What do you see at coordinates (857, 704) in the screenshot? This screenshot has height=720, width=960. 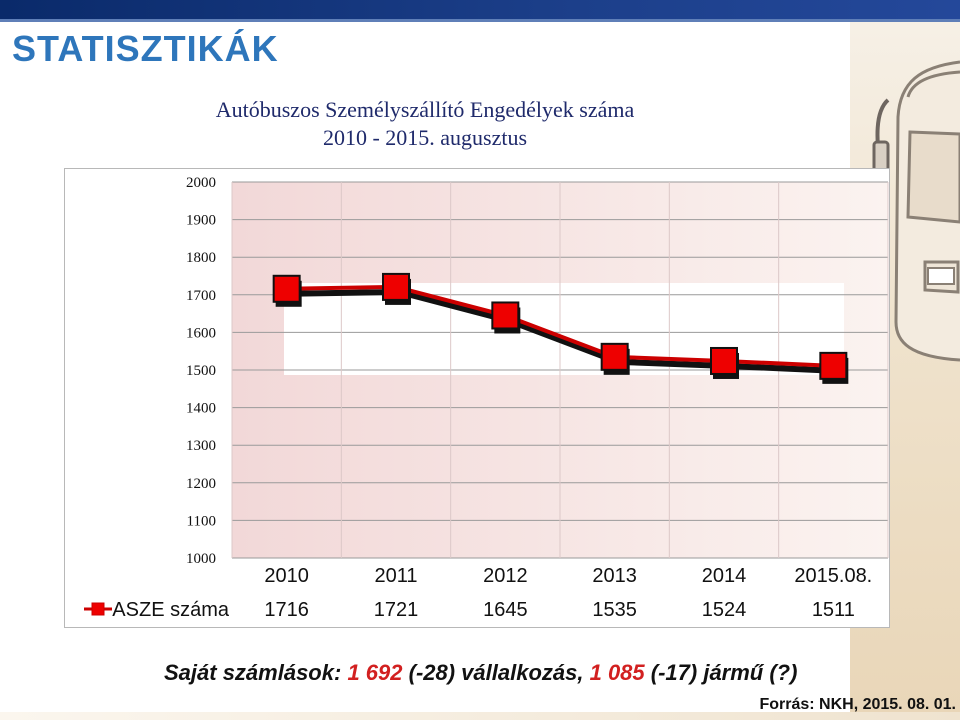 I see `source-note: Forrás: NKH, 2015. 08. 01.` at bounding box center [857, 704].